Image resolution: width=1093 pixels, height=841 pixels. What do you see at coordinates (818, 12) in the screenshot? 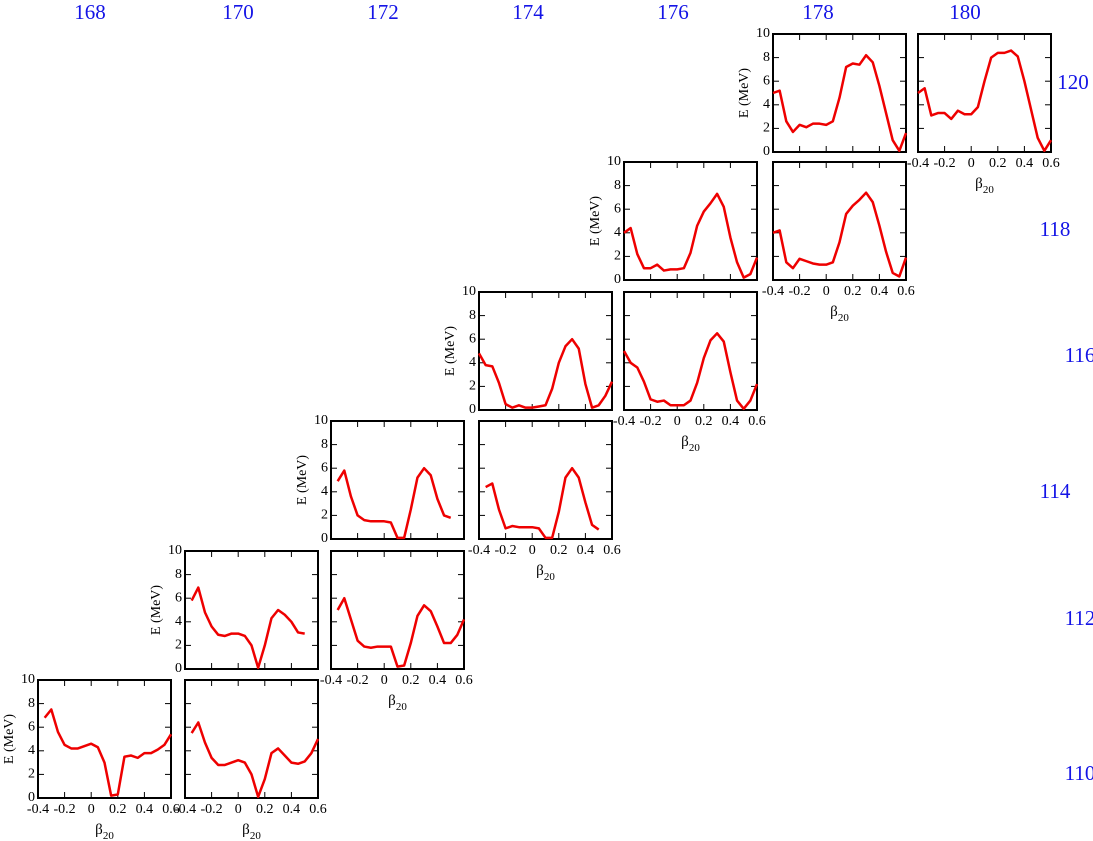
I see `column-label: 178` at bounding box center [818, 12].